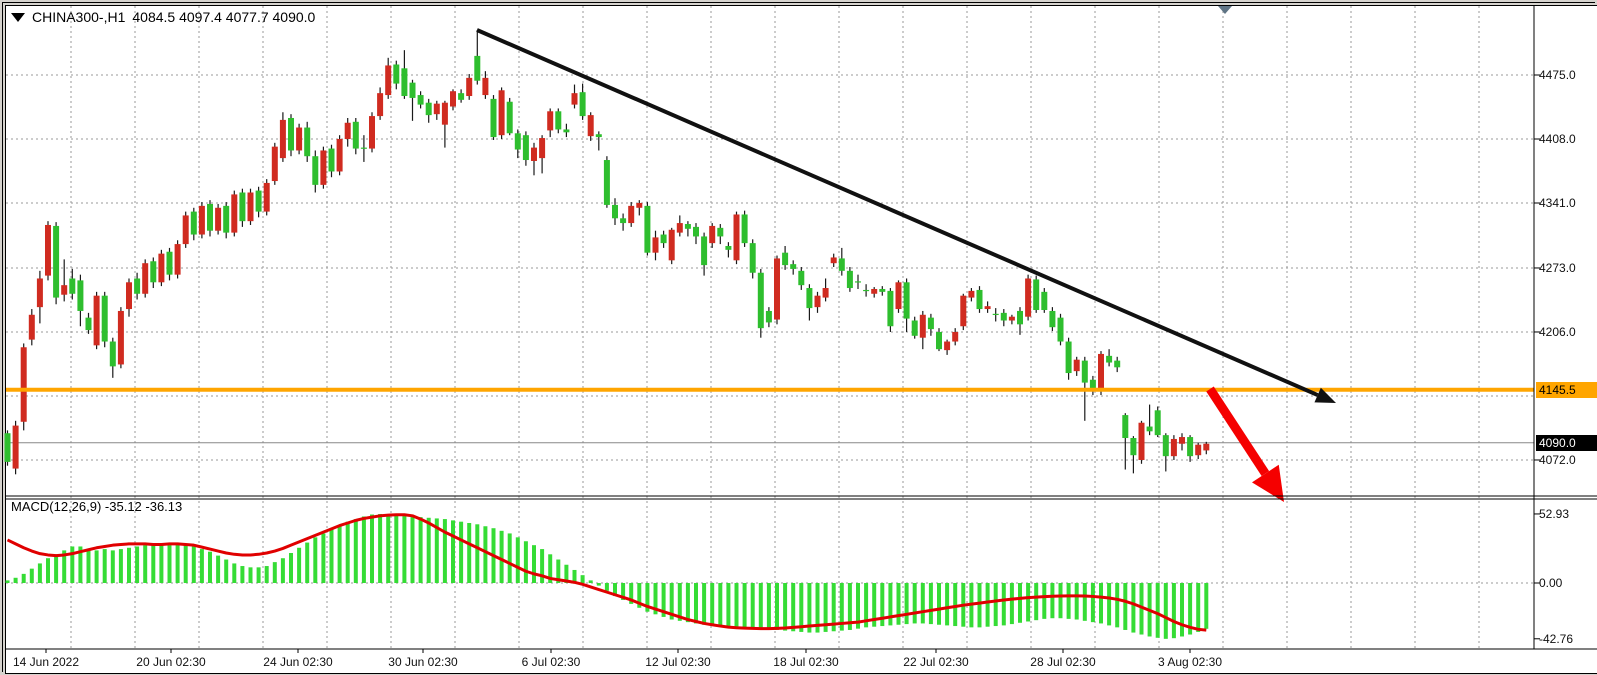 The height and width of the screenshot is (675, 1597). What do you see at coordinates (1557, 459) in the screenshot?
I see `price-axis-label: 4072.0` at bounding box center [1557, 459].